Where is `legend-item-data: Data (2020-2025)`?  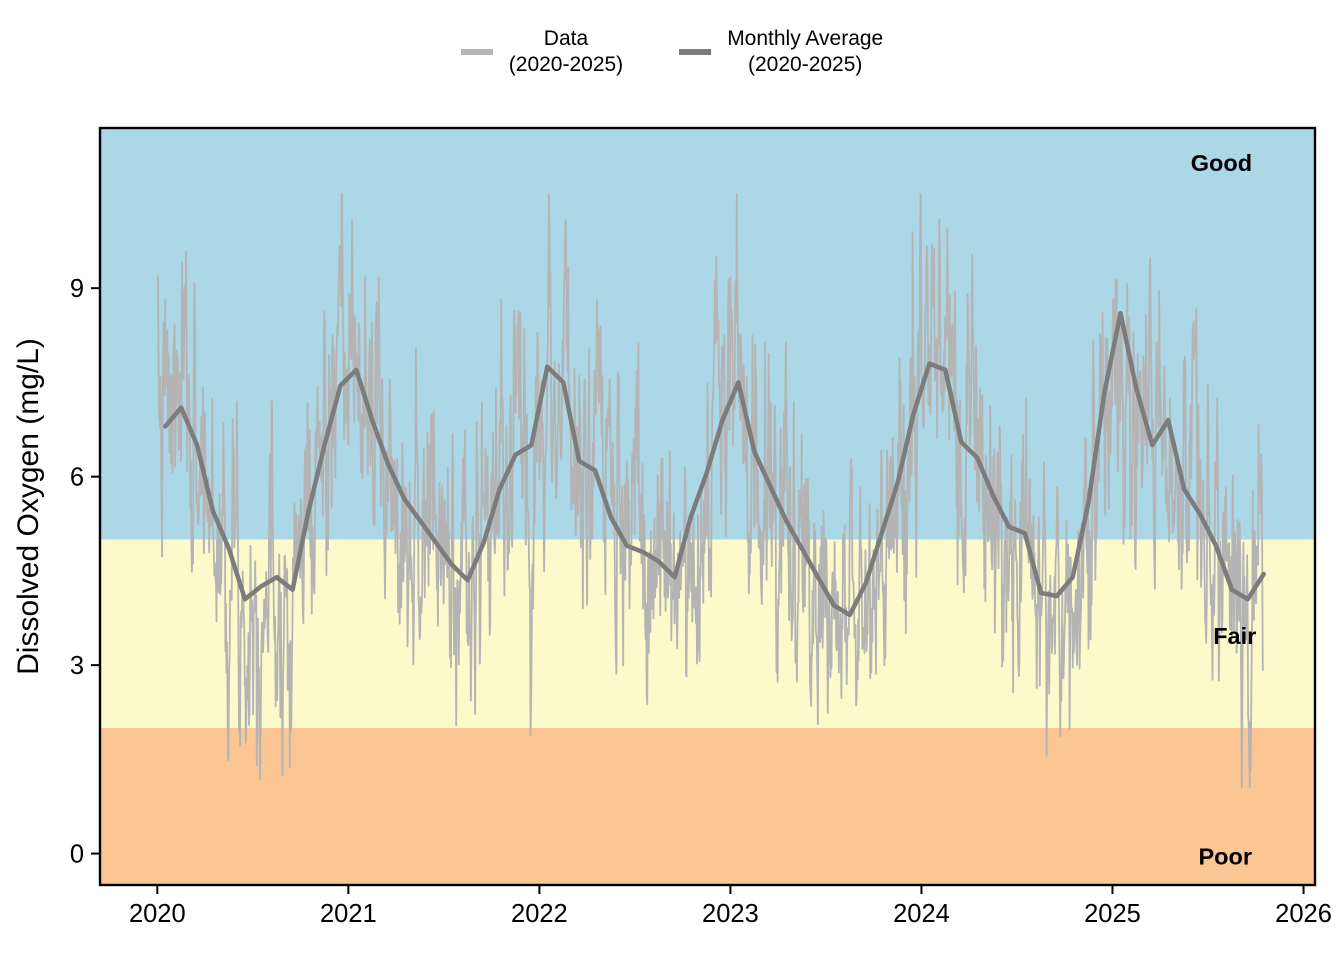
legend-item-data: Data (2020-2025) is located at coordinates (542, 52).